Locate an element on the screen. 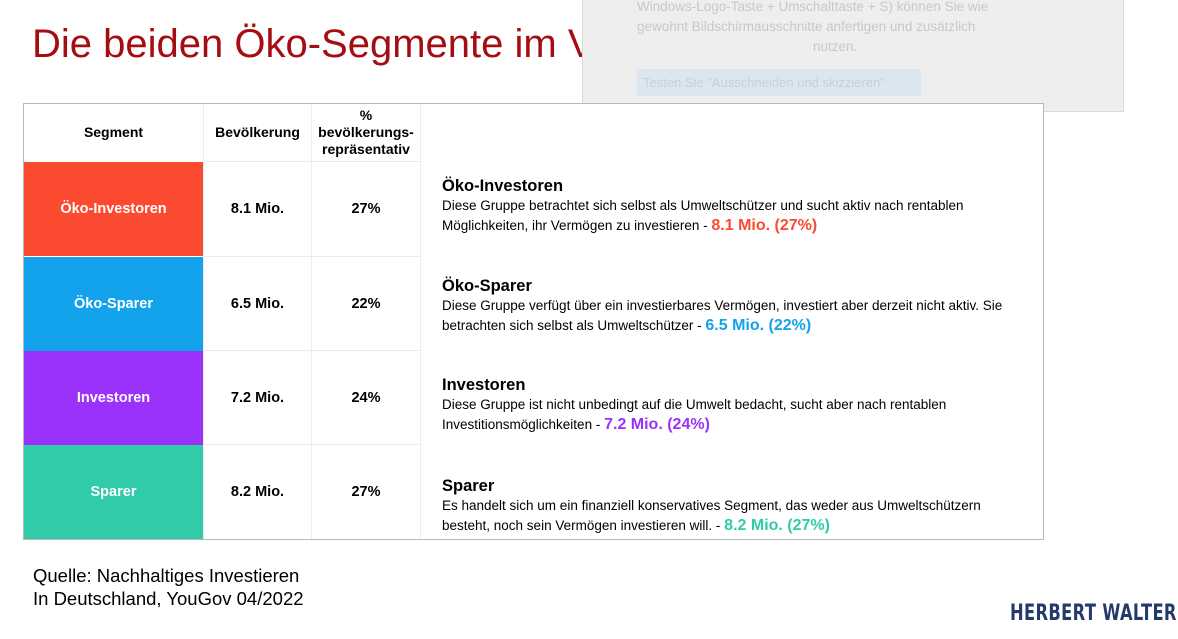 The image size is (1178, 639). notification-line-3: nutzen. is located at coordinates (835, 46).